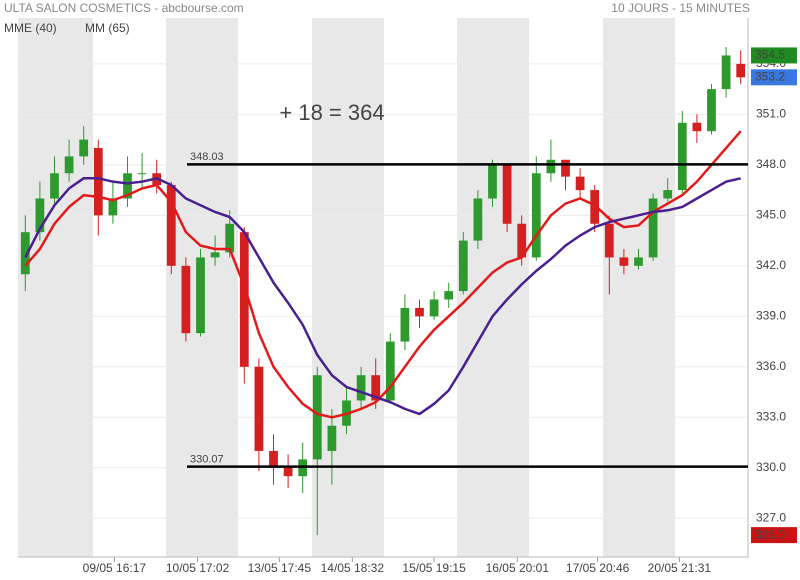  What do you see at coordinates (771, 164) in the screenshot?
I see `y-tick-label: 348.0` at bounding box center [771, 164].